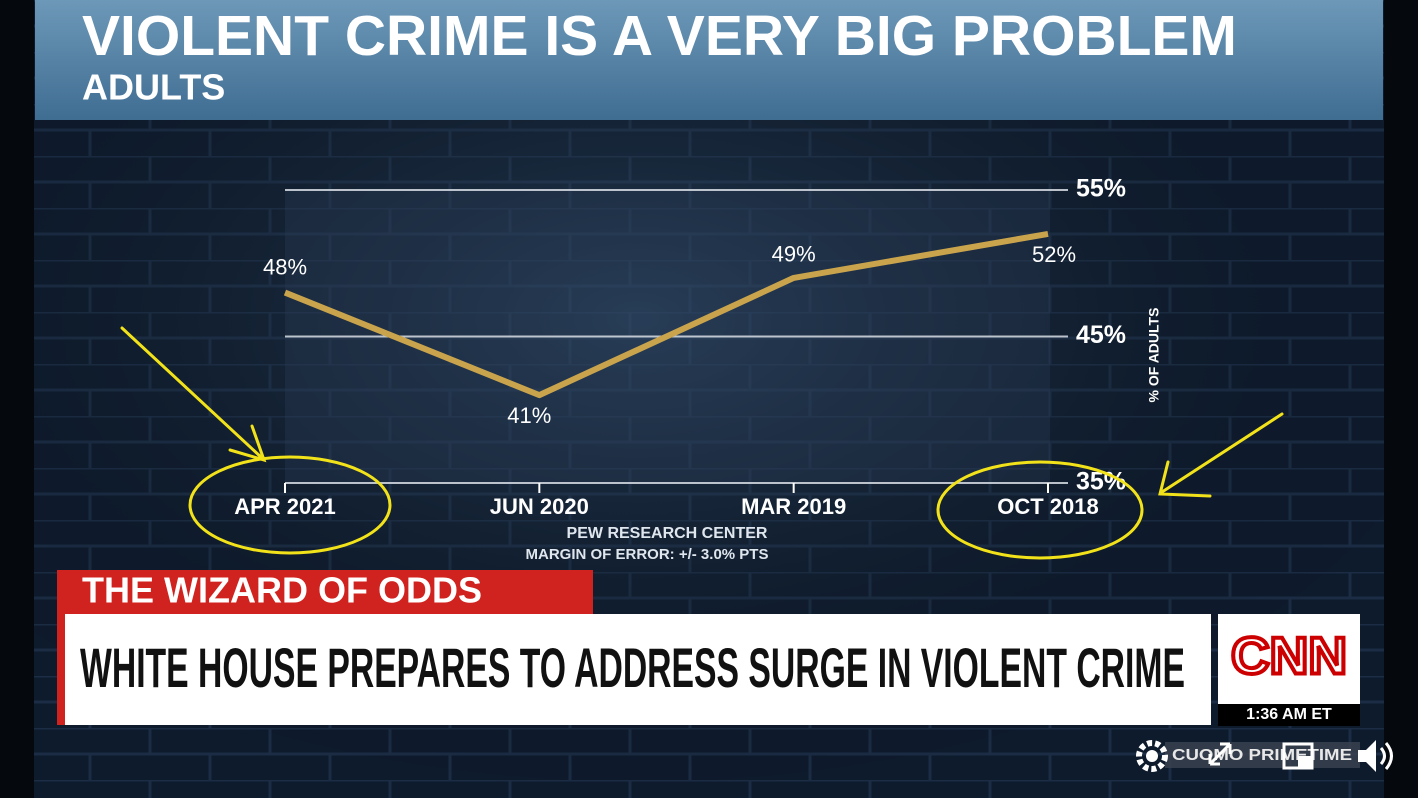 The width and height of the screenshot is (1418, 798). Describe the element at coordinates (529, 415) in the screenshot. I see `value-label: 41%` at that location.